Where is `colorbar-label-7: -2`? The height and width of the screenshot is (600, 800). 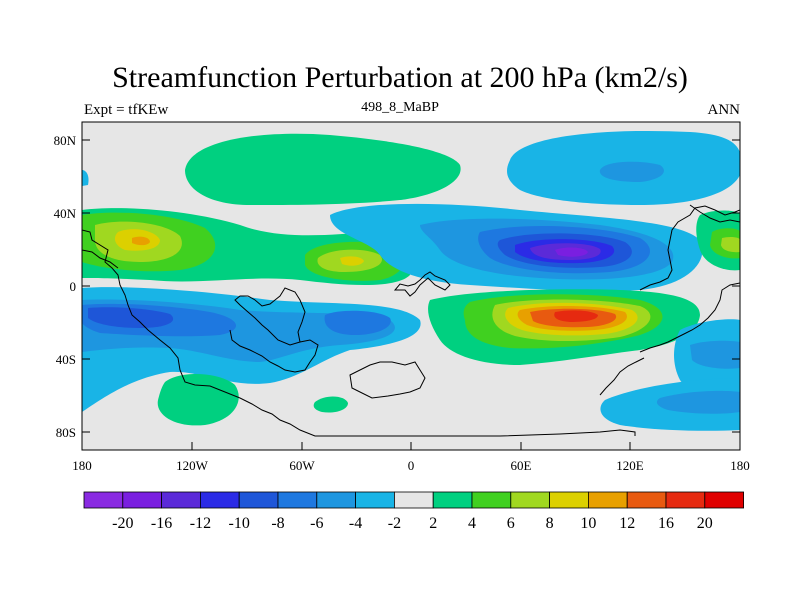
colorbar-label-7: -2 is located at coordinates (394, 523).